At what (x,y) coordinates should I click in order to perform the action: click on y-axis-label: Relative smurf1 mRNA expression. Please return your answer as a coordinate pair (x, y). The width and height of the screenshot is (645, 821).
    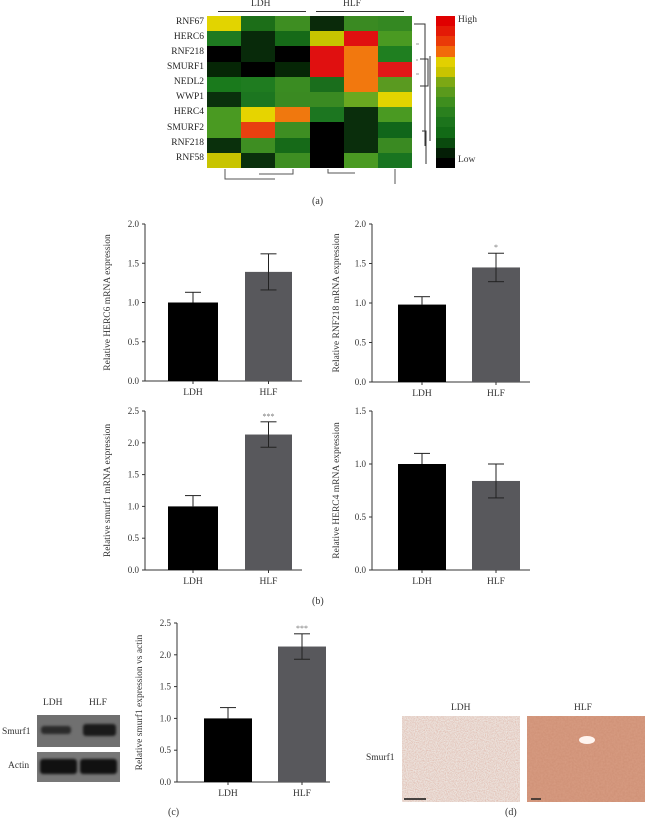
    Looking at the image, I should click on (107, 490).